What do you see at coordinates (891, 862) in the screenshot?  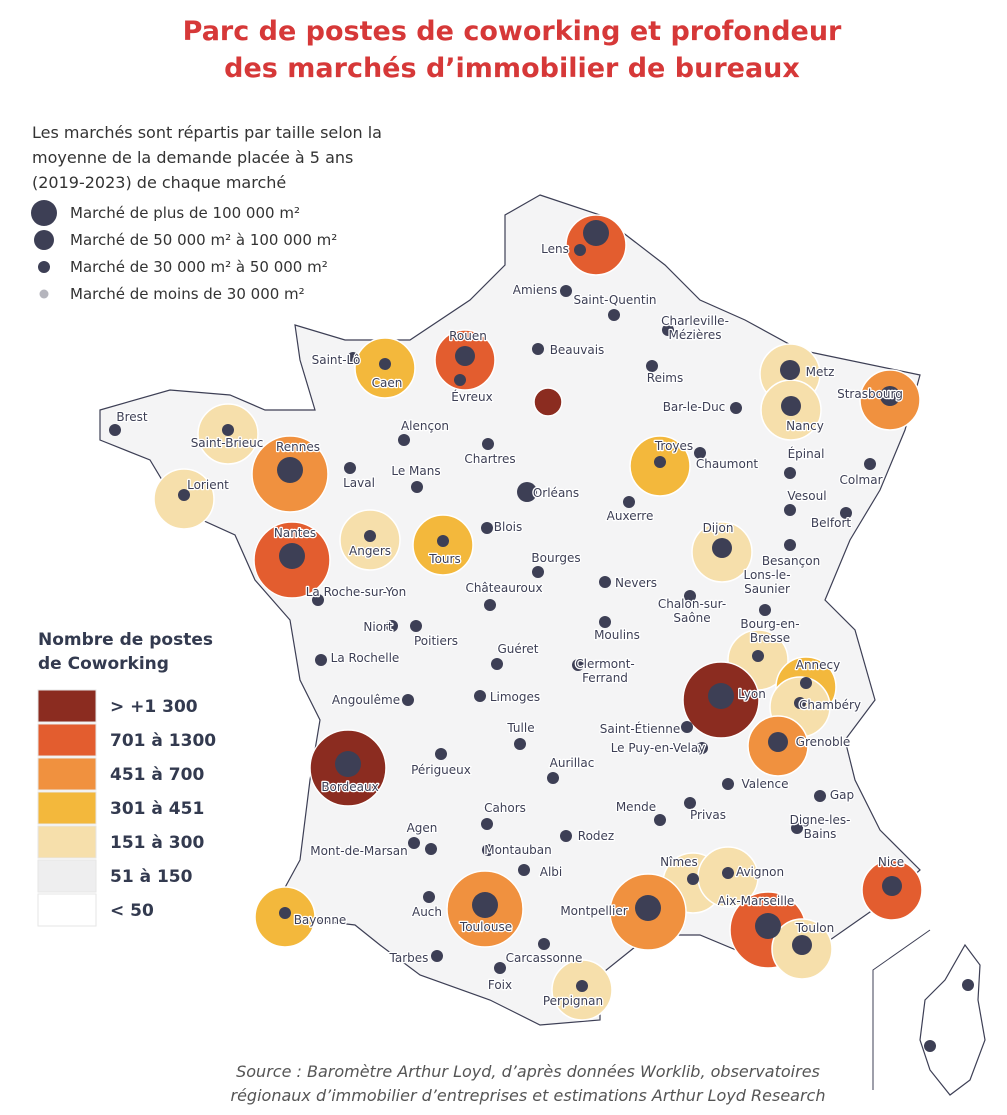 I see `city-label: Nice` at bounding box center [891, 862].